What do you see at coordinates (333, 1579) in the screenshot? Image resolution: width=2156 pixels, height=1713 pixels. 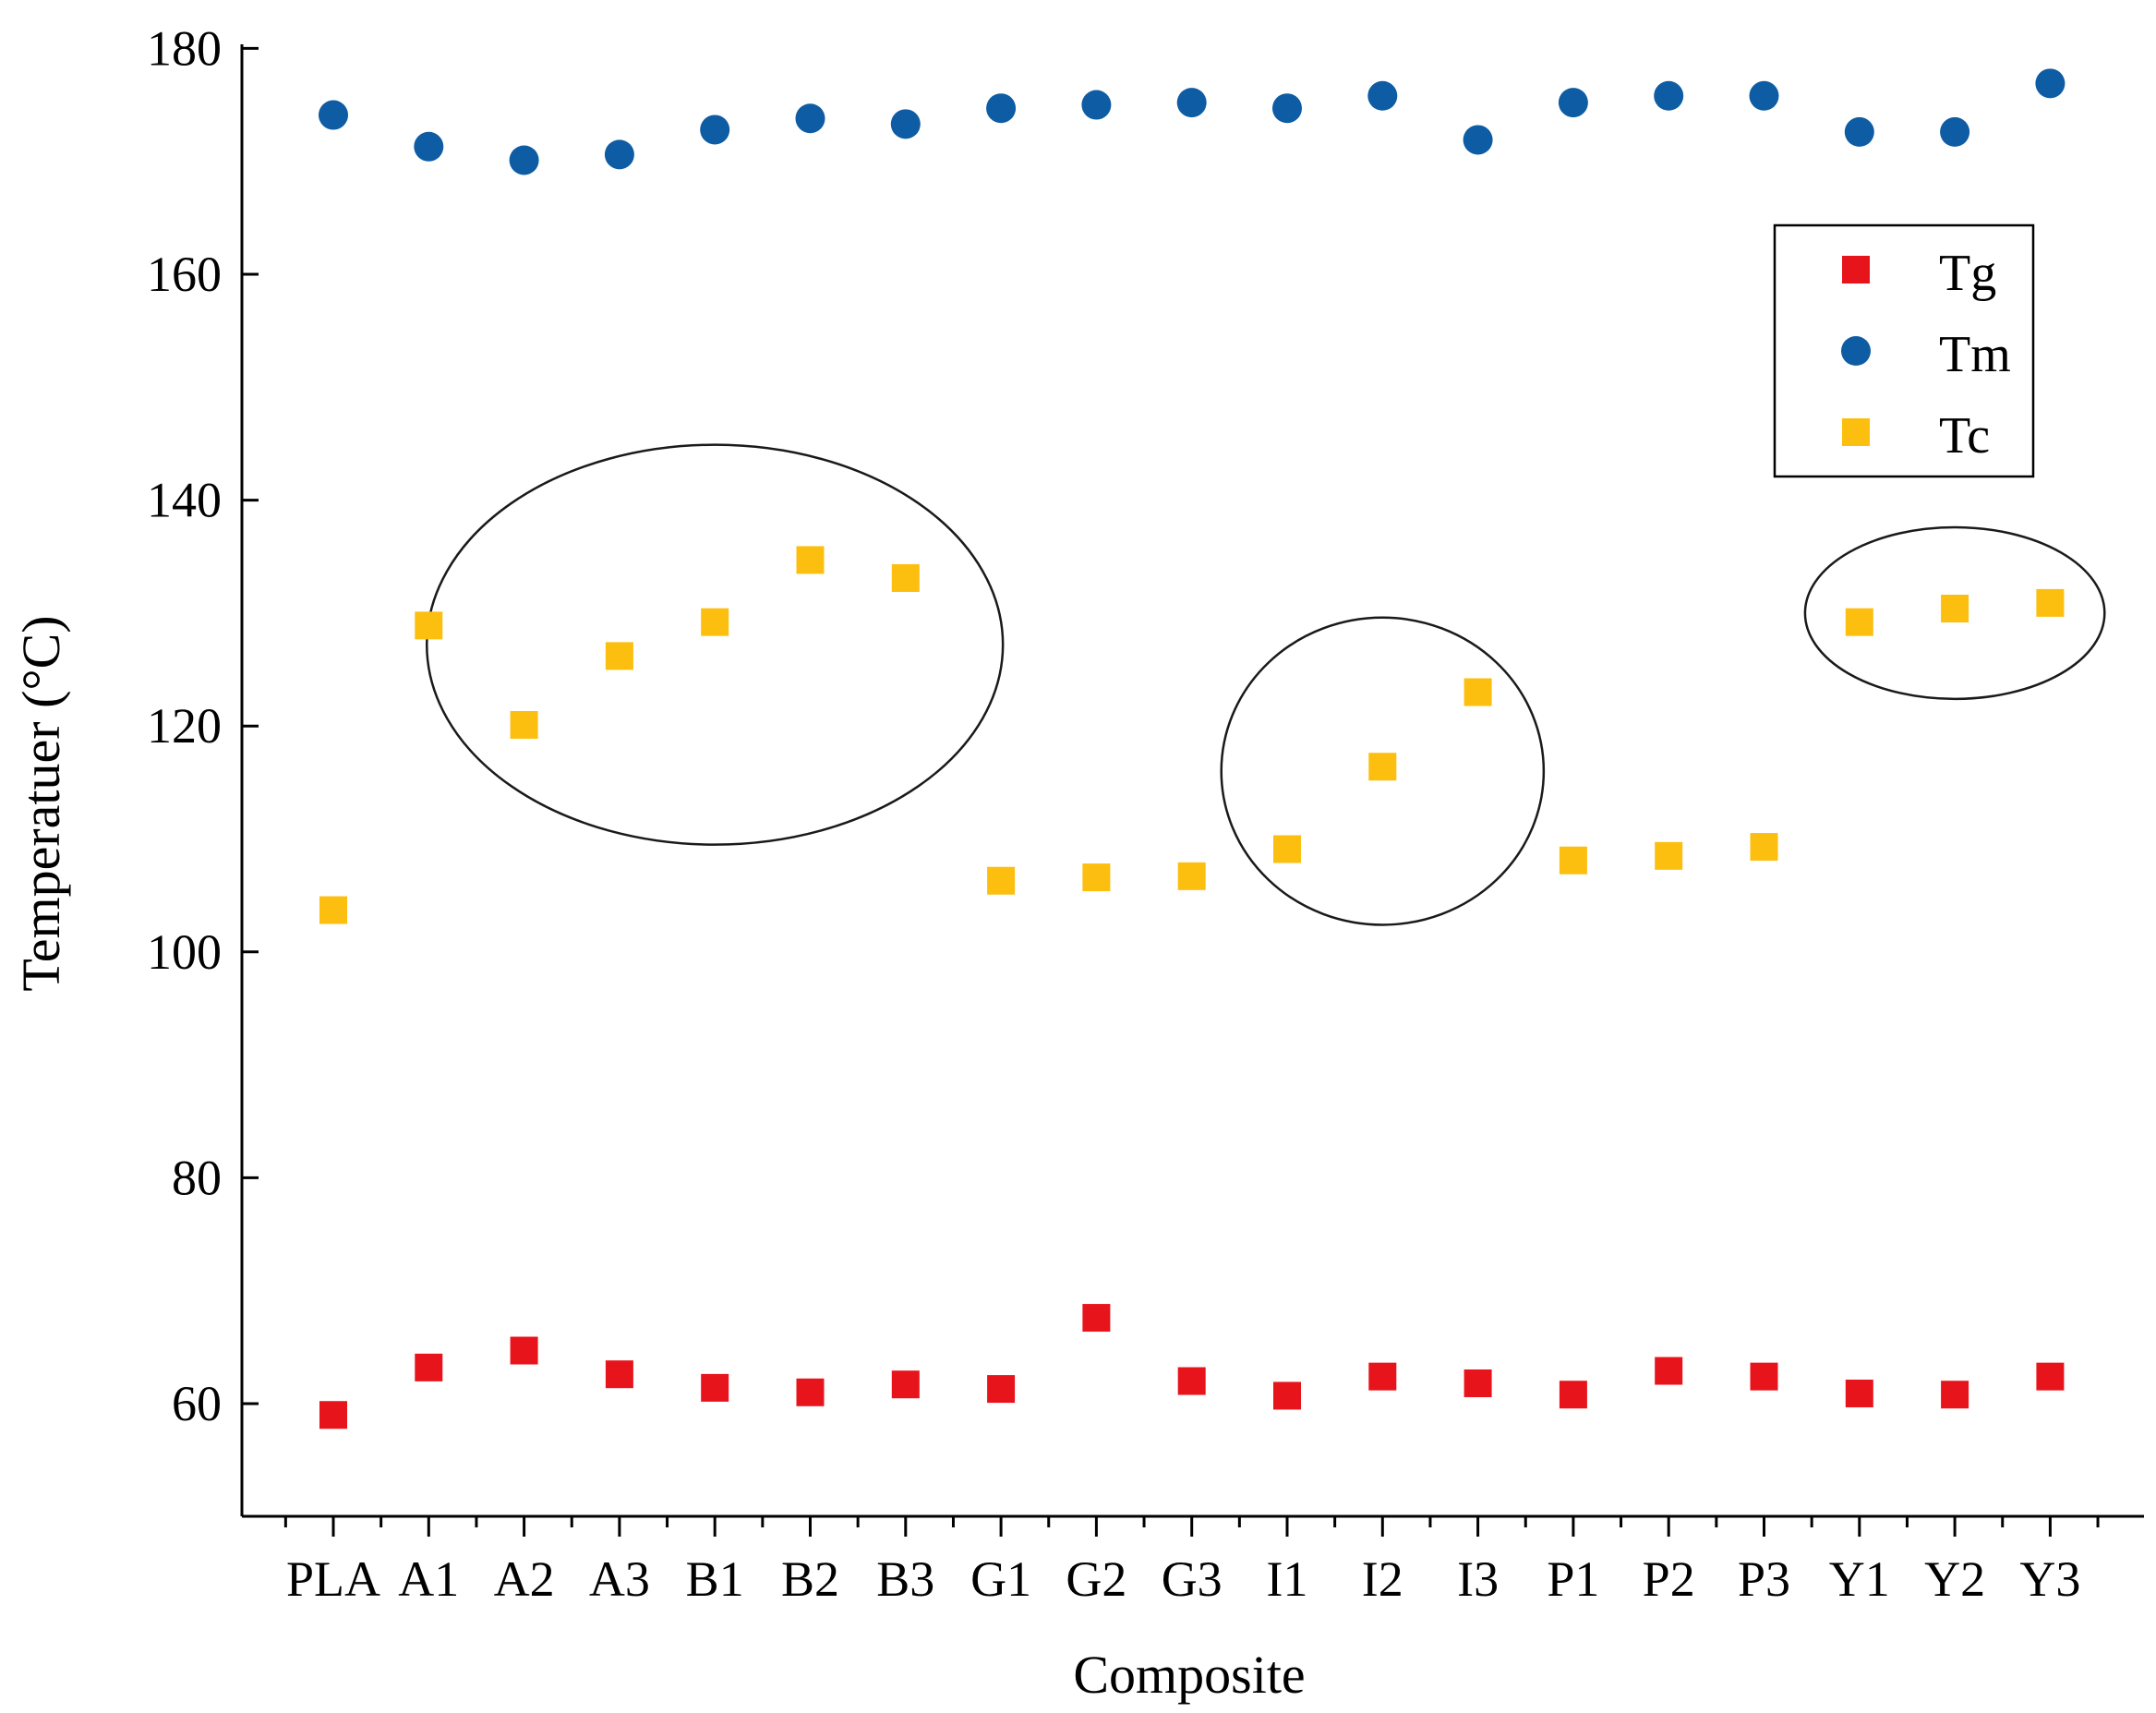 I see `x-tick-label: PLA` at bounding box center [333, 1579].